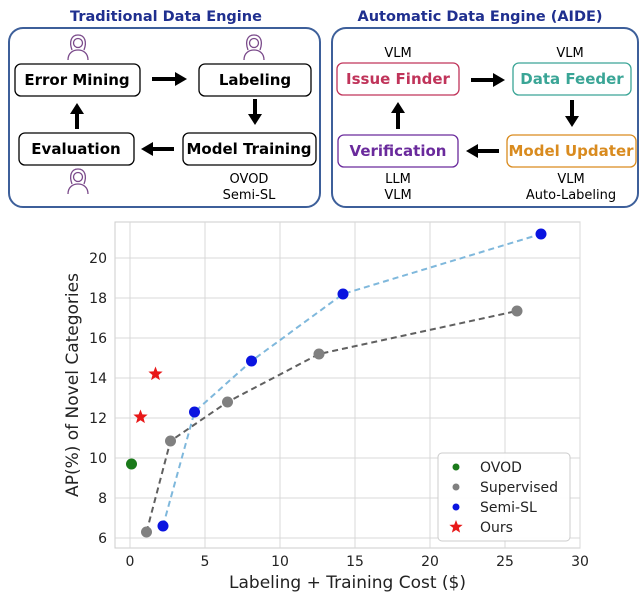 The width and height of the screenshot is (643, 592). Describe the element at coordinates (249, 179) in the screenshot. I see `traditional-note-ovod: OVOD` at that location.